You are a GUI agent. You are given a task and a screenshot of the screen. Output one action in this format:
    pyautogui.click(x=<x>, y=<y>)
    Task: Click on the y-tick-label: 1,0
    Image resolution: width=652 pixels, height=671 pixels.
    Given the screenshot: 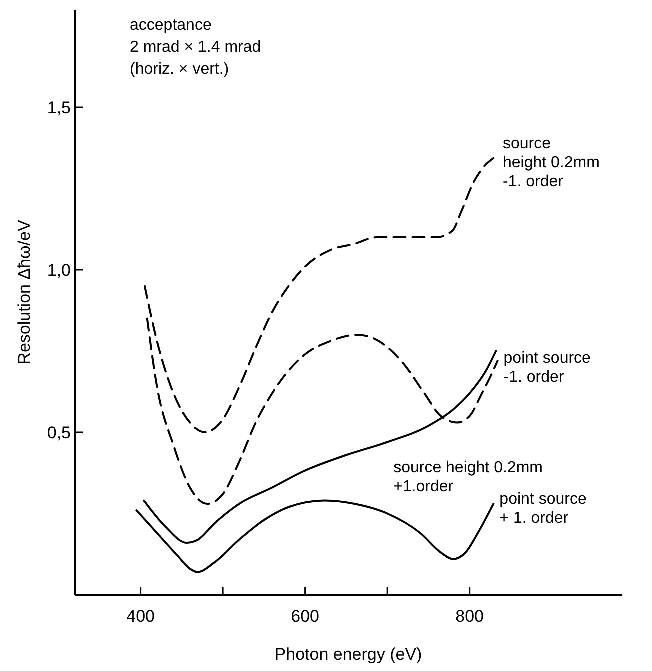 What is the action you would take?
    pyautogui.click(x=59, y=270)
    